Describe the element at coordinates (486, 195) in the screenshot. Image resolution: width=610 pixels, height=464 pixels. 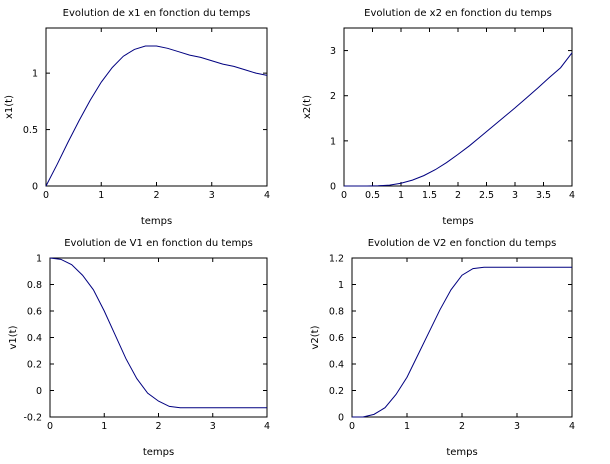
I see `x-tick-label: 2.5` at that location.